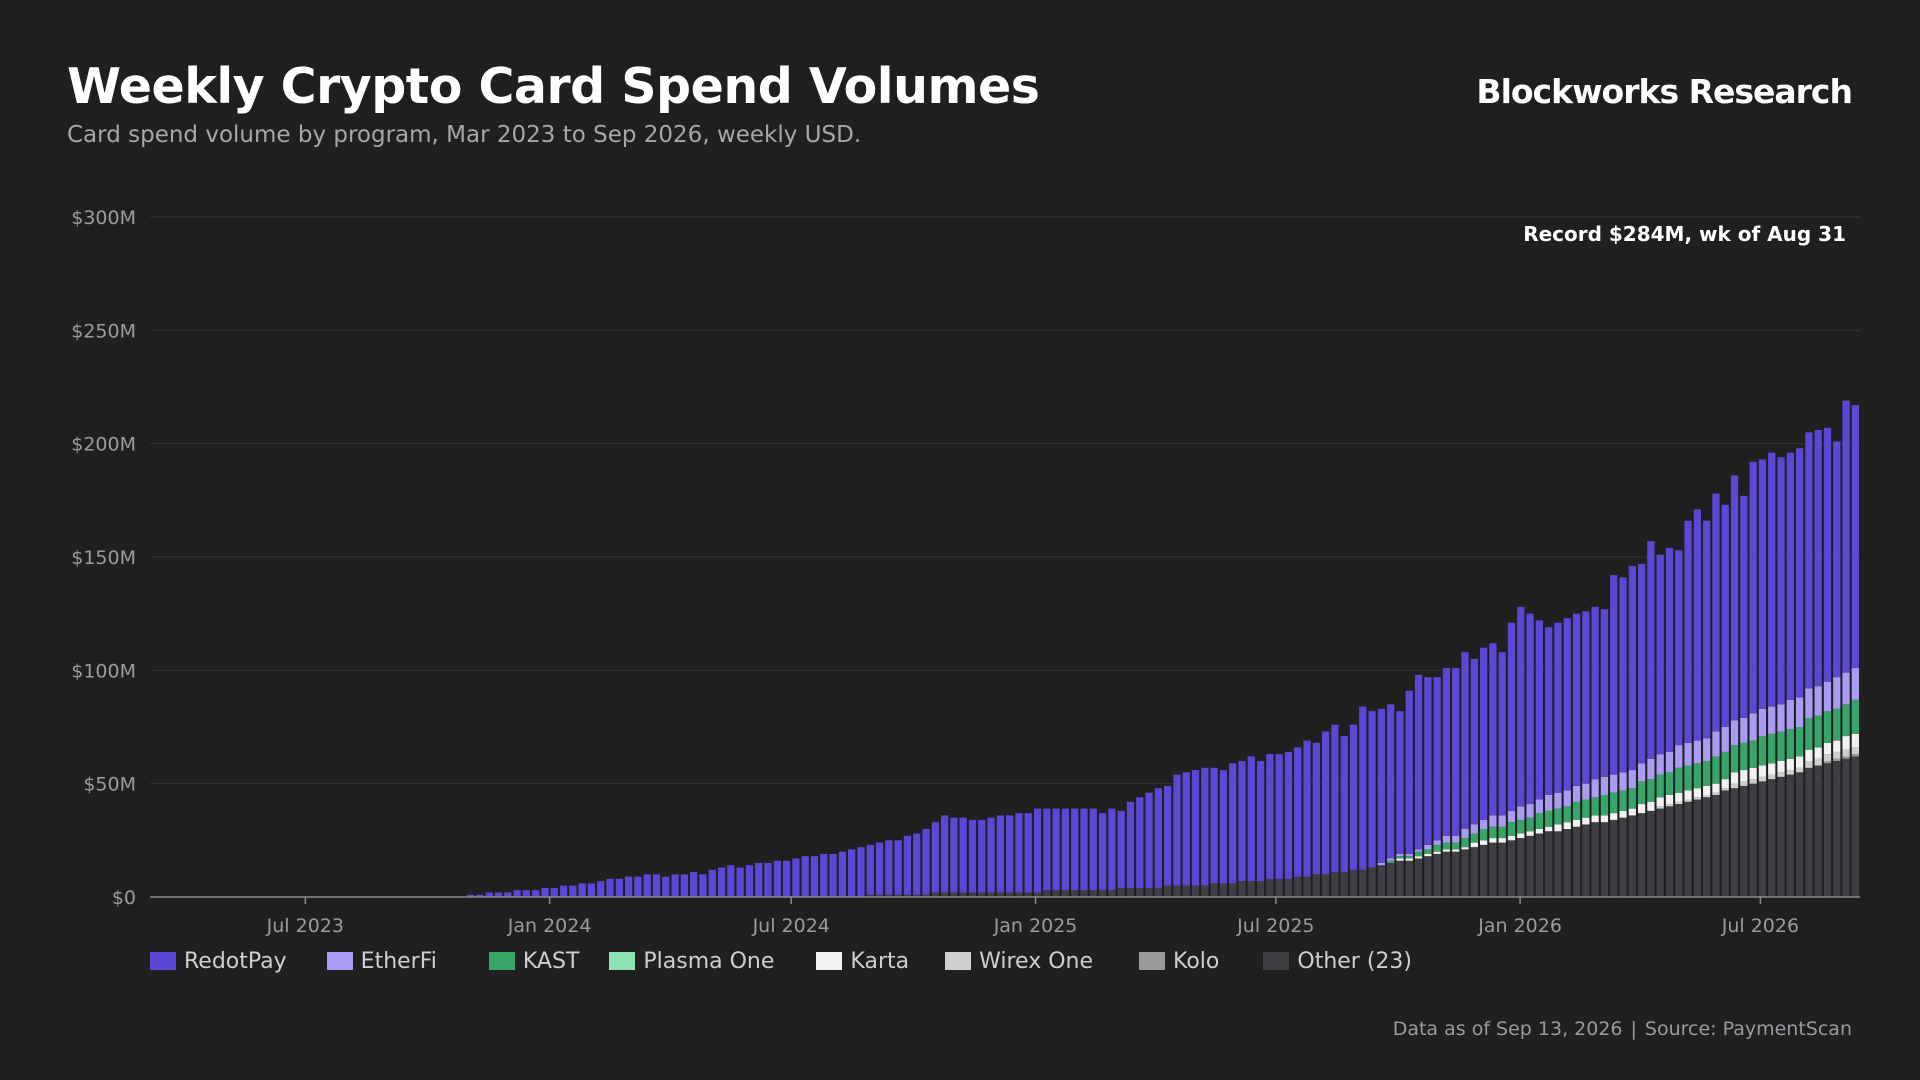  Describe the element at coordinates (1355, 961) in the screenshot. I see `legend-label: Other (23)` at that location.